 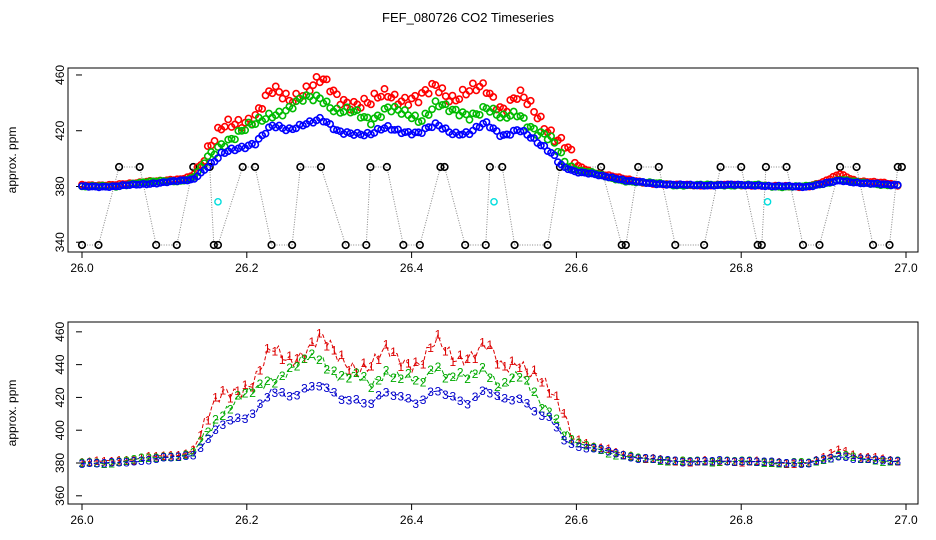 What do you see at coordinates (906, 268) in the screenshot?
I see `top-xtick-label: 27.0` at bounding box center [906, 268].